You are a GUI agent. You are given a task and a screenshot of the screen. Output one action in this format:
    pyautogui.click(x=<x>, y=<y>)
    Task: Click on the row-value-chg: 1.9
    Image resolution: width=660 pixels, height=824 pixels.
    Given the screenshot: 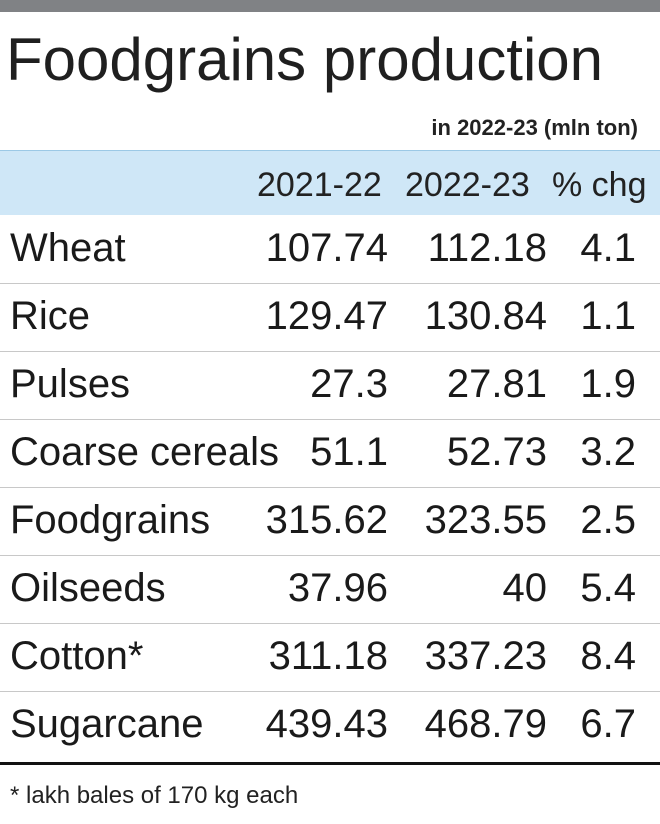 What is the action you would take?
    pyautogui.click(x=608, y=384)
    